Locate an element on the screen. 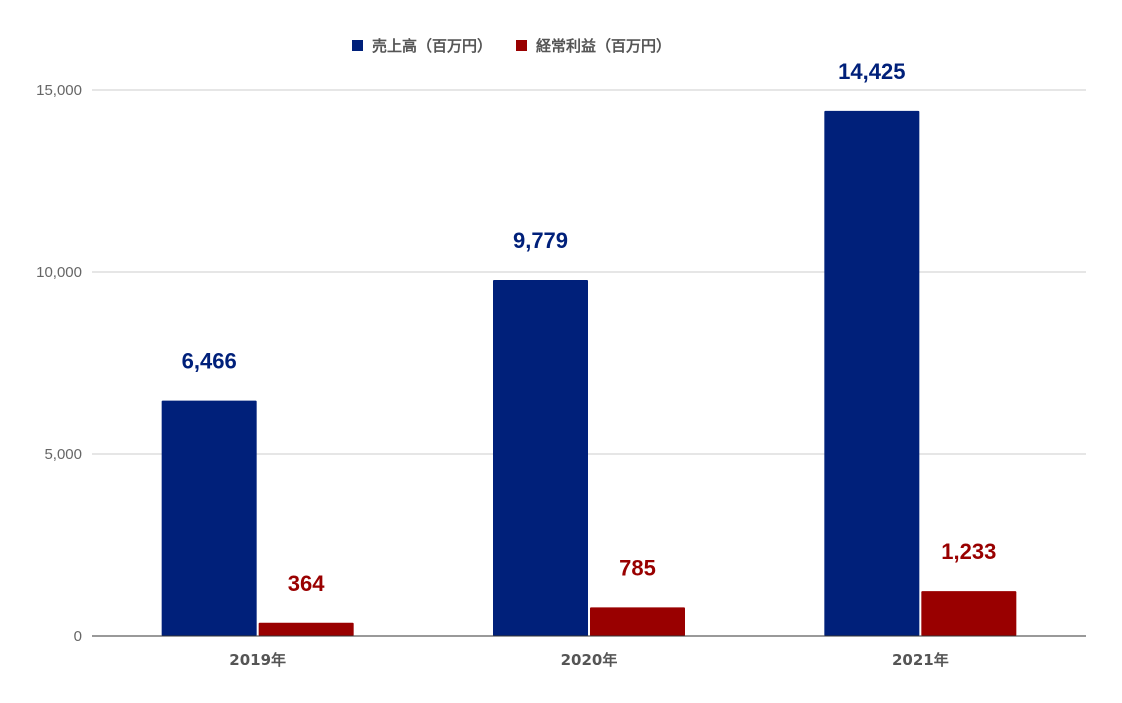  legend-swatch-sales is located at coordinates (357, 45).